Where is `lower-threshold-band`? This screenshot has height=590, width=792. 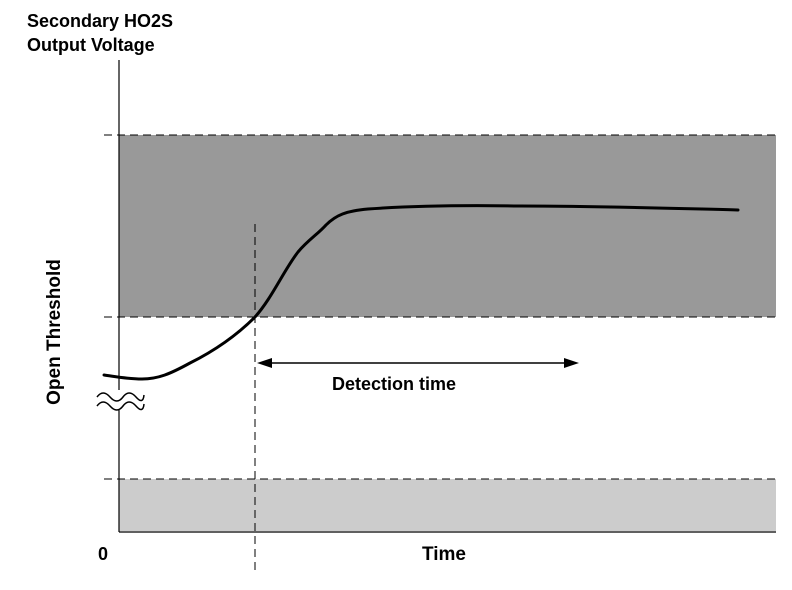
lower-threshold-band is located at coordinates (447, 505).